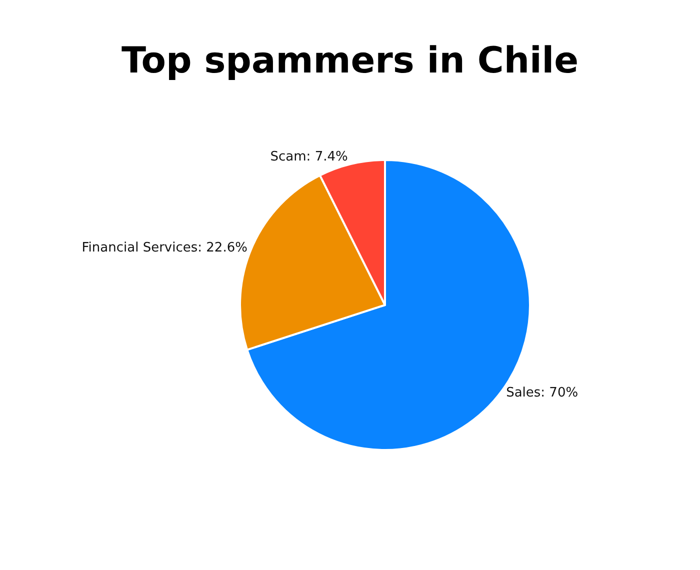  Describe the element at coordinates (542, 392) in the screenshot. I see `slice-label: Sales: 70%` at that location.